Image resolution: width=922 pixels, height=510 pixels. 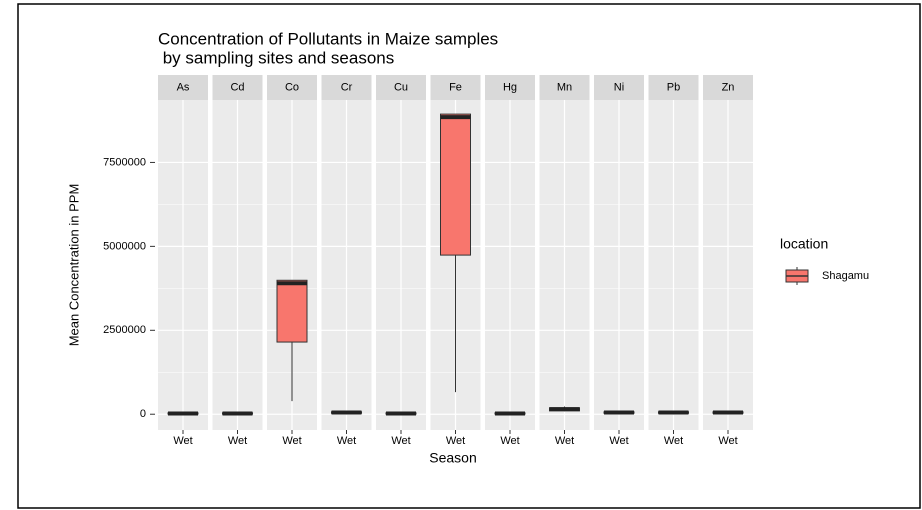 I want to click on y-axis-label: Mean Concentration in PPM, so click(x=73, y=265).